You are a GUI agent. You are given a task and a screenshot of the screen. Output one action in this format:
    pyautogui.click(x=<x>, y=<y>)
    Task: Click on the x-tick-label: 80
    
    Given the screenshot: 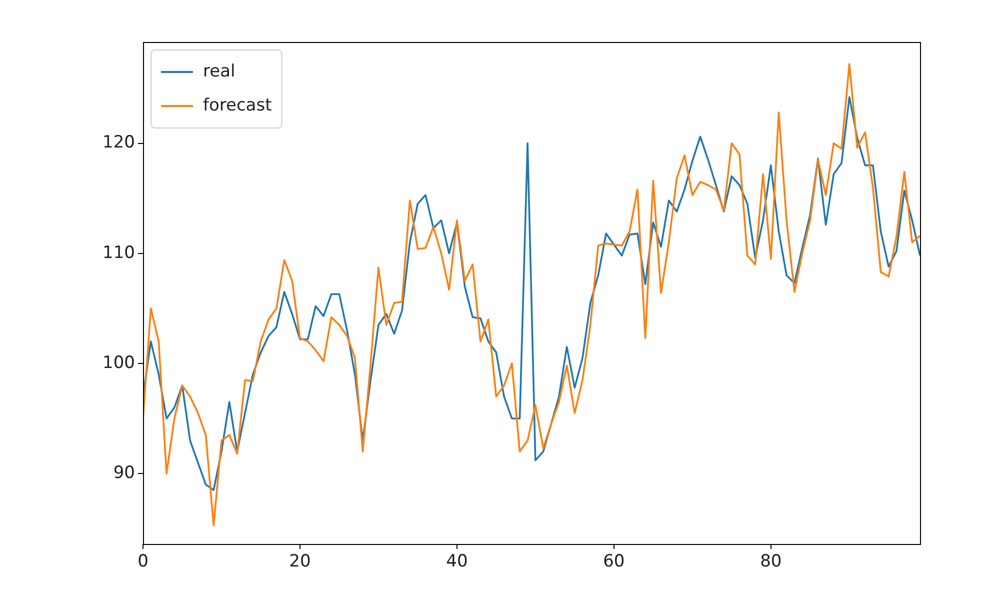 What is the action you would take?
    pyautogui.click(x=771, y=562)
    